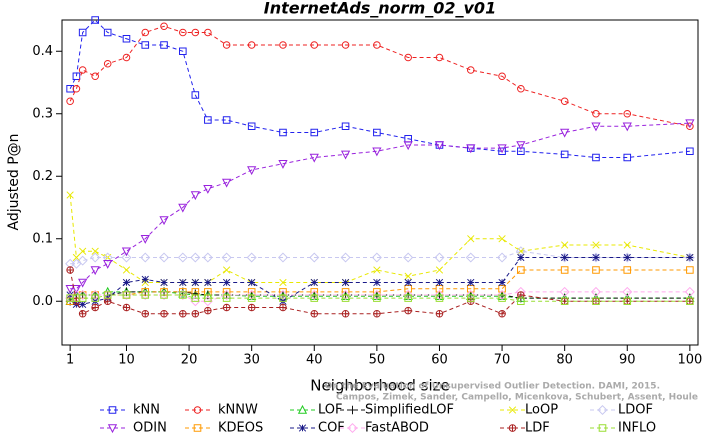 Image resolution: width=702 pixels, height=434 pixels. What do you see at coordinates (537, 427) in the screenshot?
I see `legend-label: LDF` at bounding box center [537, 427].